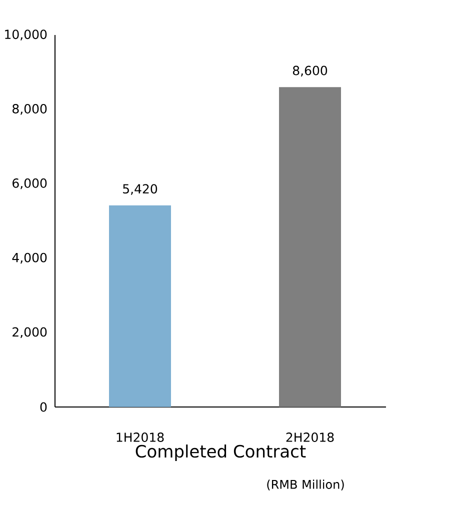 The width and height of the screenshot is (471, 532). I want to click on y-tick-label: 6,000, so click(29, 184).